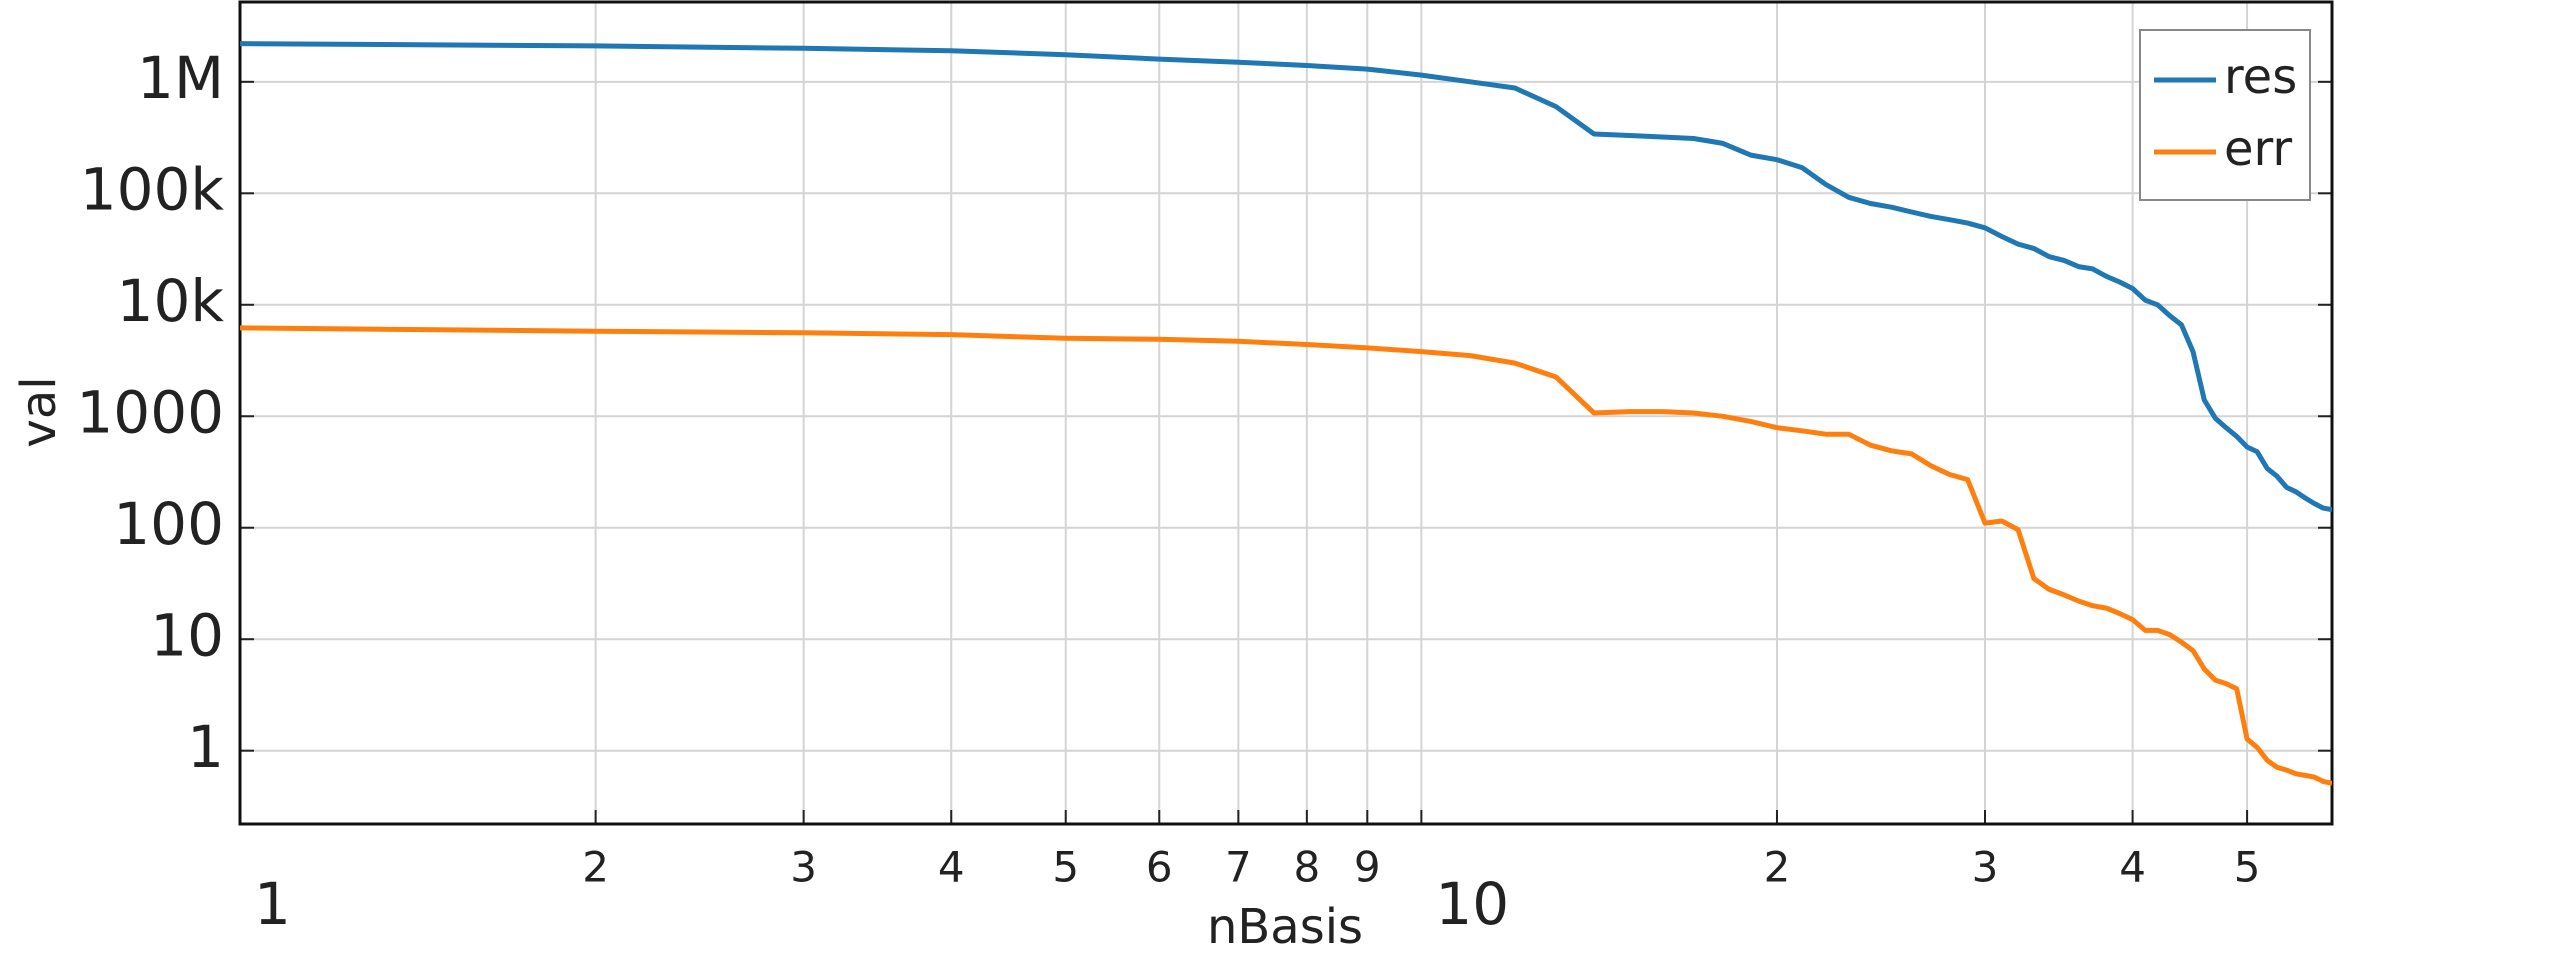 The height and width of the screenshot is (960, 2560). What do you see at coordinates (39, 411) in the screenshot?
I see `y-axis-label: val` at bounding box center [39, 411].